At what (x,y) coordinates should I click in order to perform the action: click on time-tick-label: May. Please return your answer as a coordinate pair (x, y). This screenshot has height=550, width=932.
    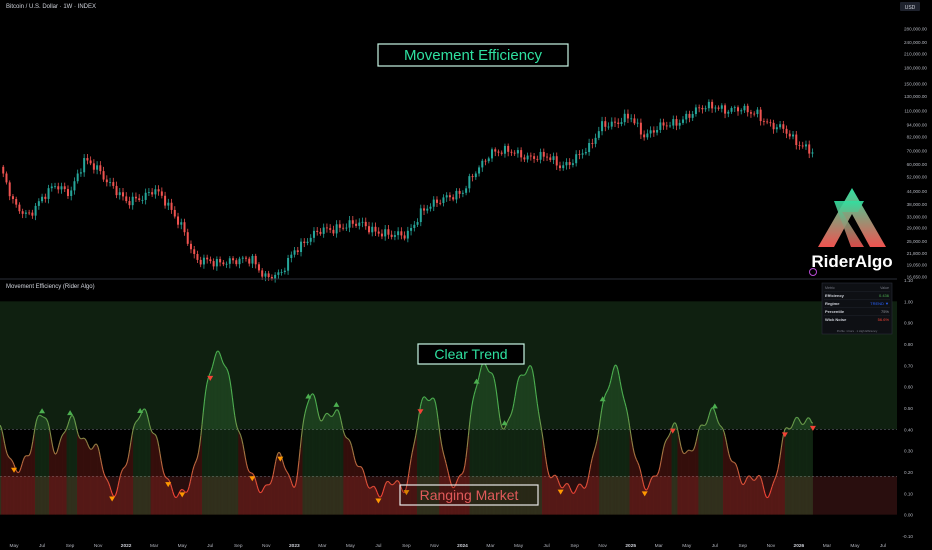
    Looking at the image, I should click on (519, 546).